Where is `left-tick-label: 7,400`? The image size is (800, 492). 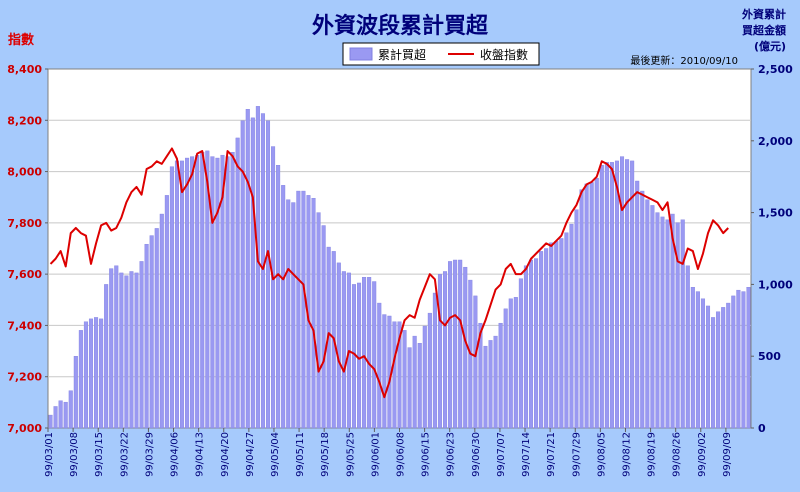 left-tick-label: 7,400 is located at coordinates (24, 325).